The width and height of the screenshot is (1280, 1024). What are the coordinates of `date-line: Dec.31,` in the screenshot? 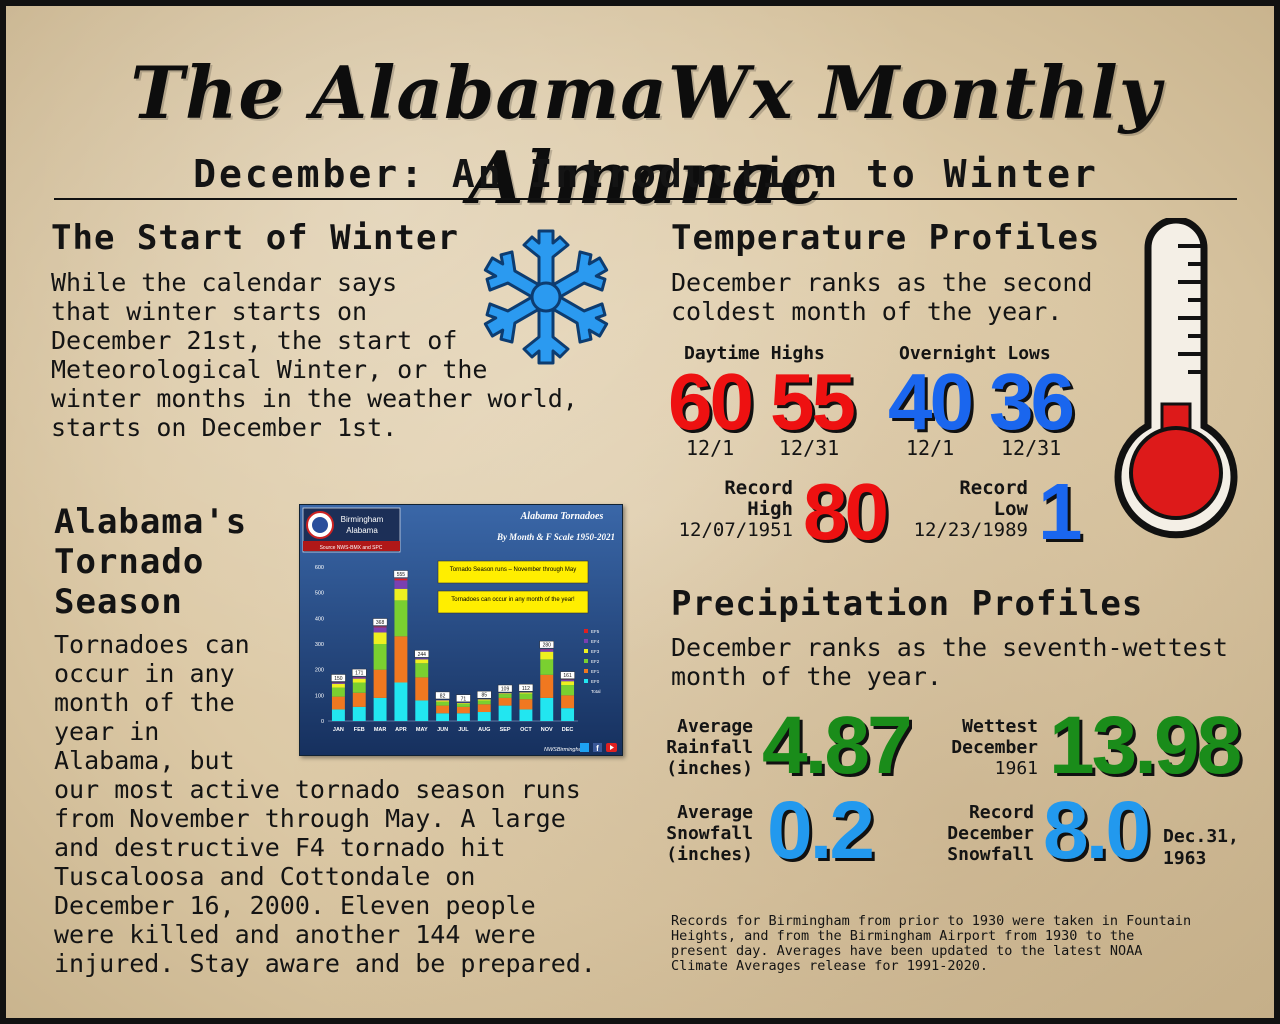 It's located at (1201, 836).